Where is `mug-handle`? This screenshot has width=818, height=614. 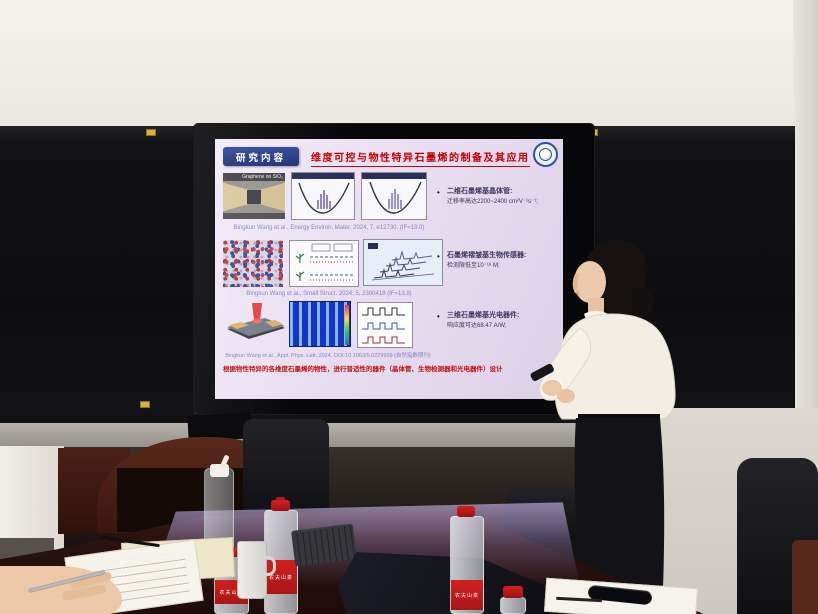 mug-handle is located at coordinates (269, 566).